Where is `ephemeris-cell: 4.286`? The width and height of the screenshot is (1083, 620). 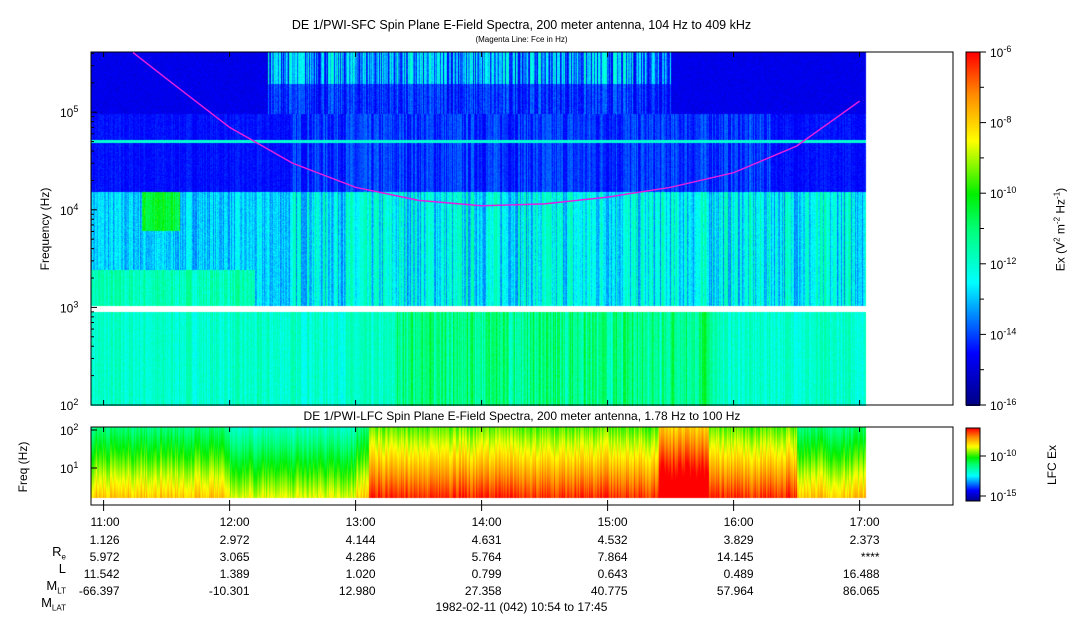
ephemeris-cell: 4.286 is located at coordinates (360, 557).